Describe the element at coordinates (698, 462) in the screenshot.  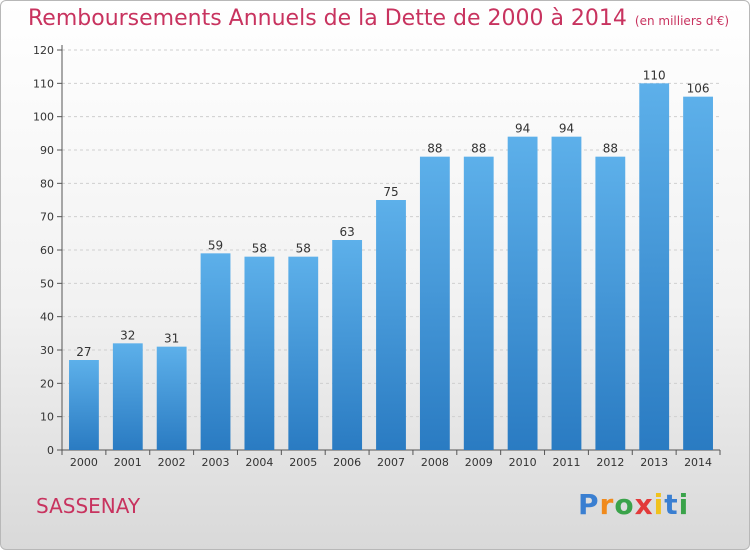
I see `x-tick-label: 2014` at that location.